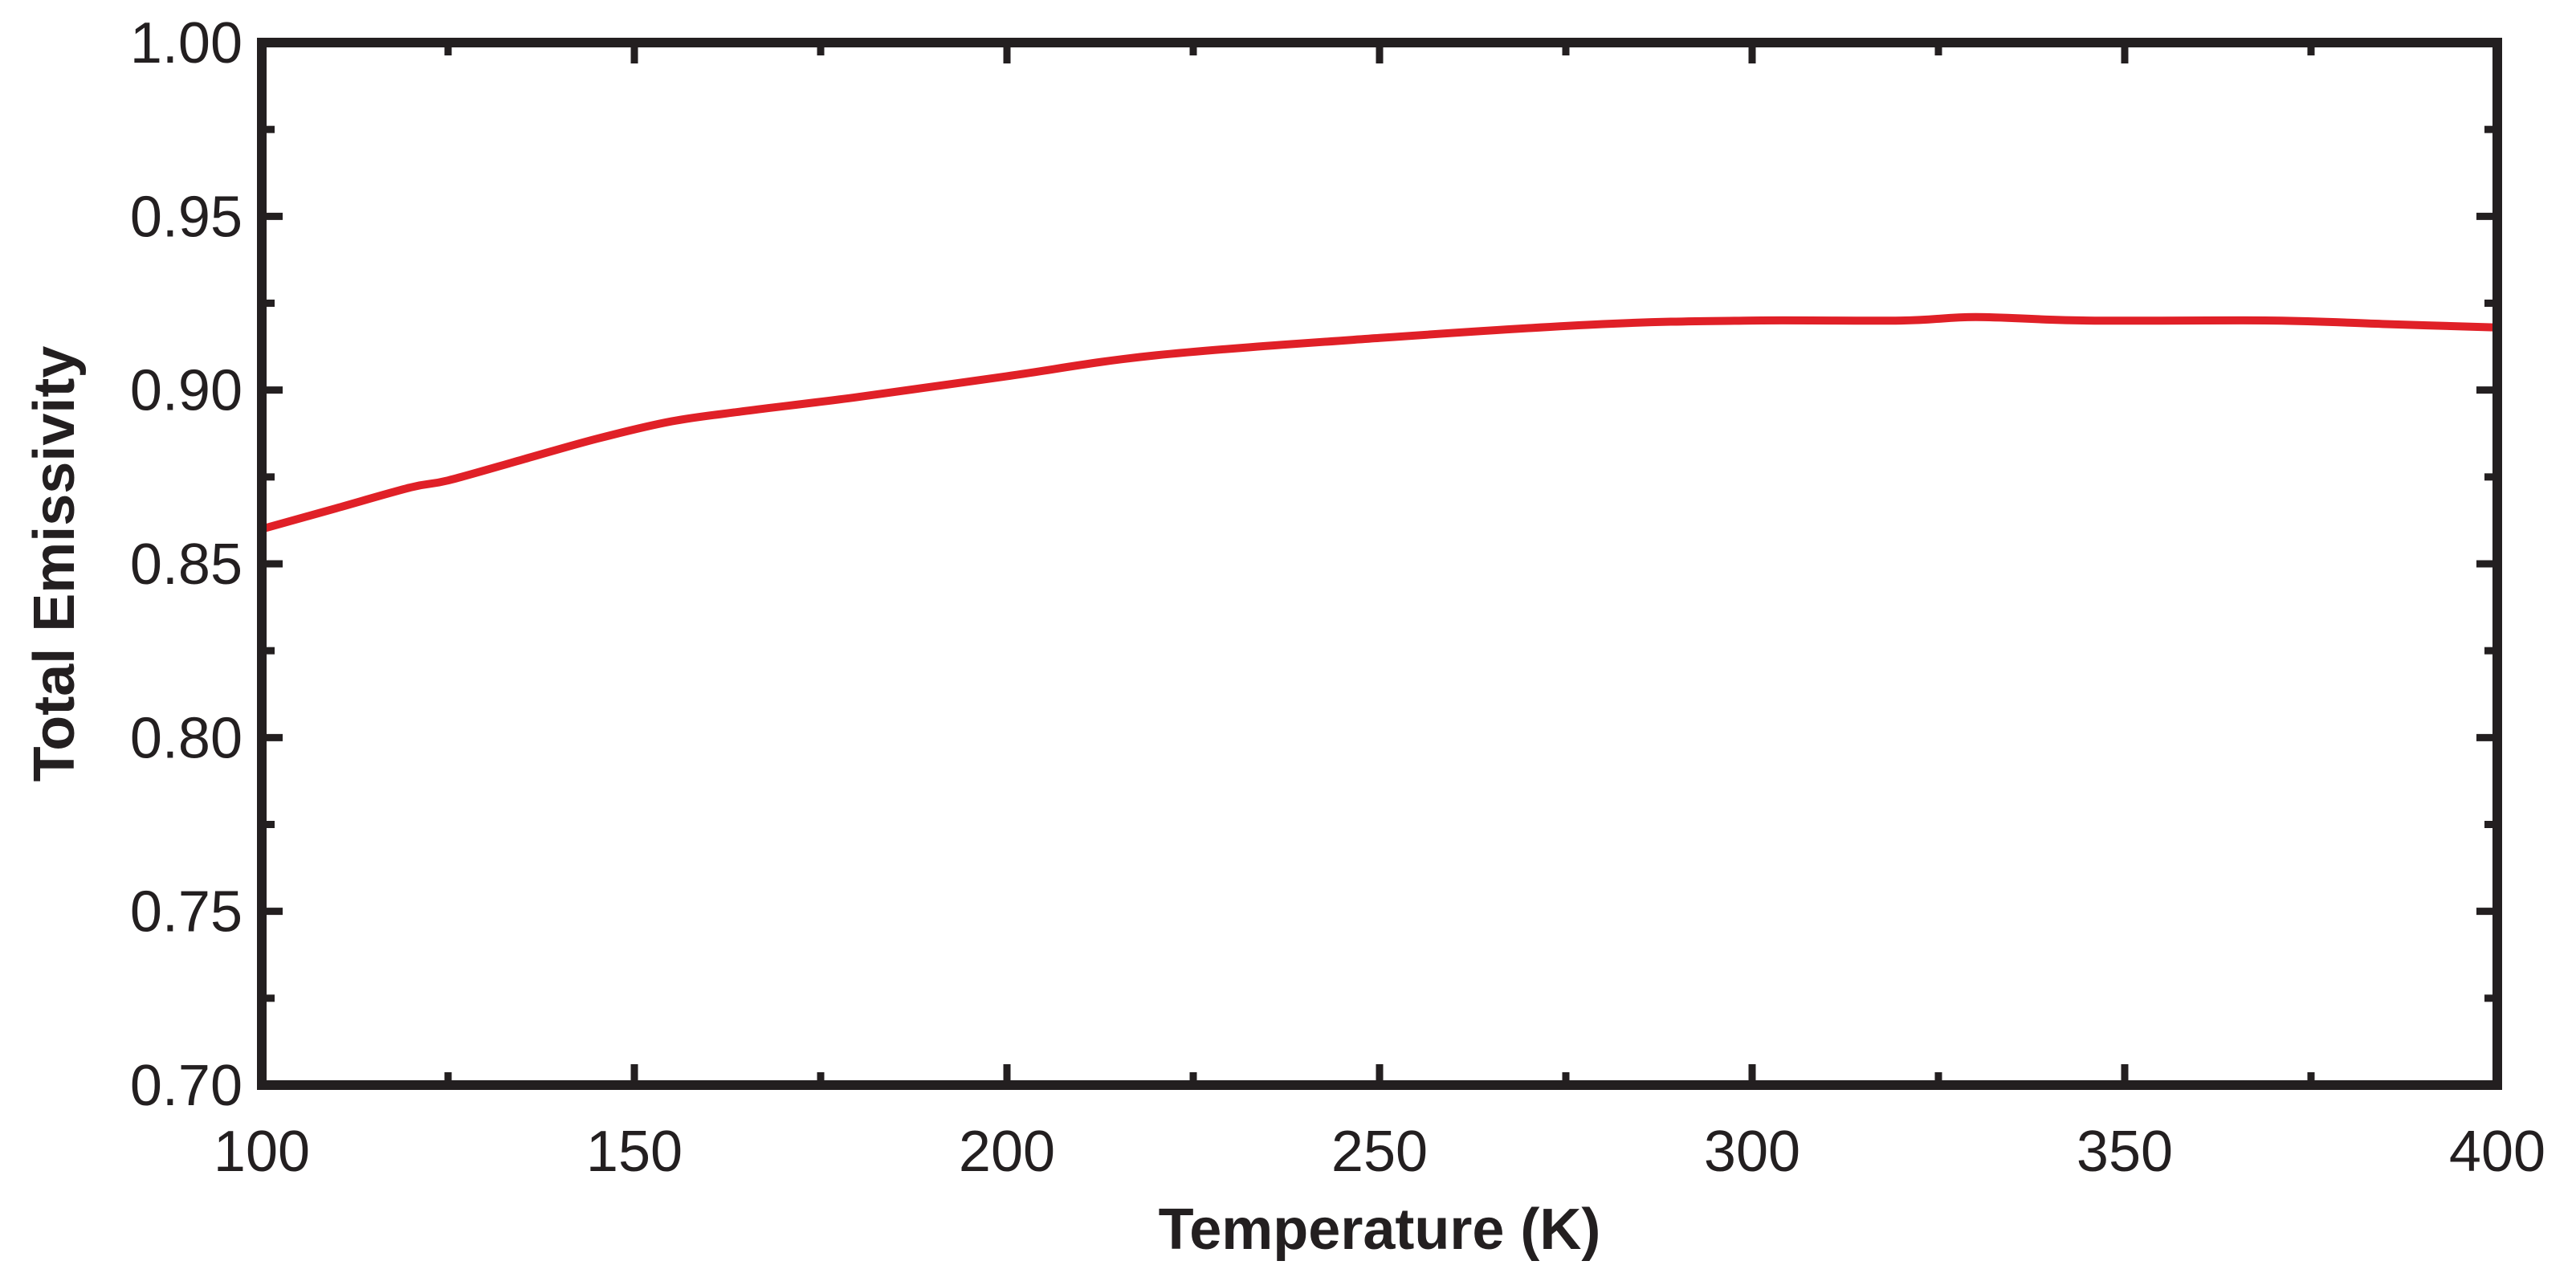  I want to click on y-axis-title: Total Emissivity, so click(54, 564).